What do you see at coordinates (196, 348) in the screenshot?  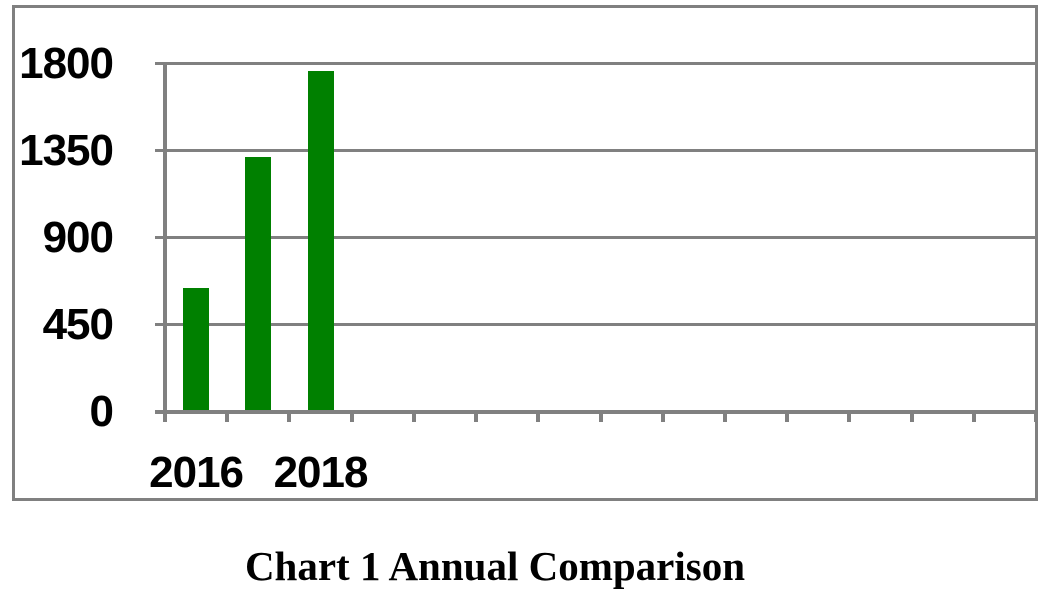 I see `bar-2016` at bounding box center [196, 348].